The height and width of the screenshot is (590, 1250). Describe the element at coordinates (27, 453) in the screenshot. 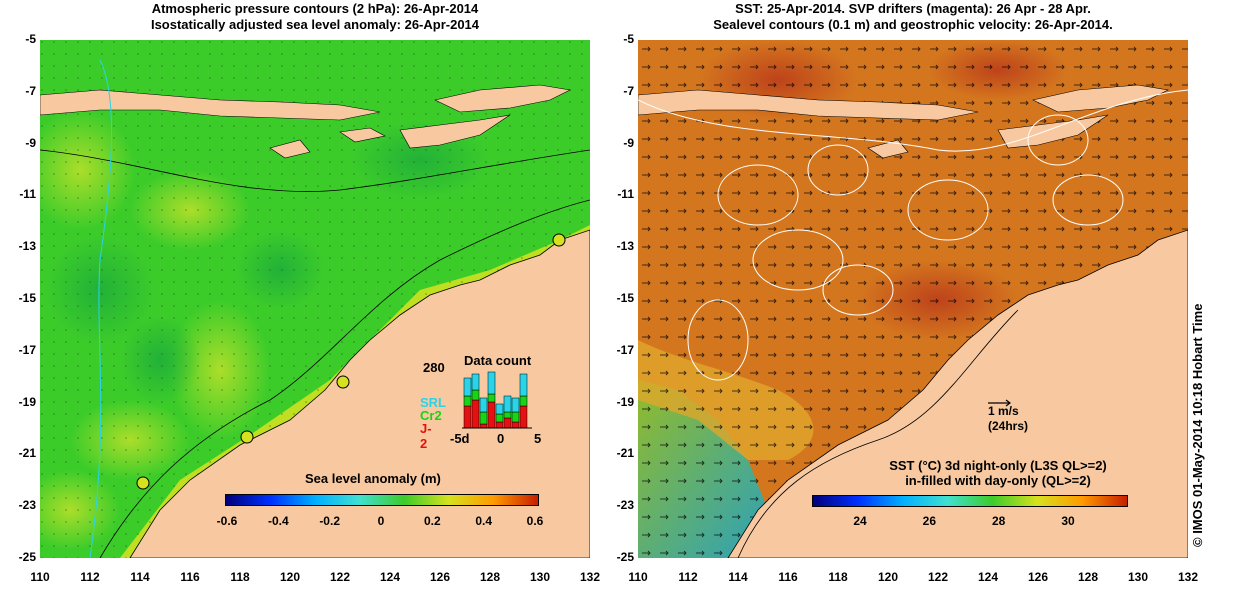

I see `y-tick-label: -21` at that location.